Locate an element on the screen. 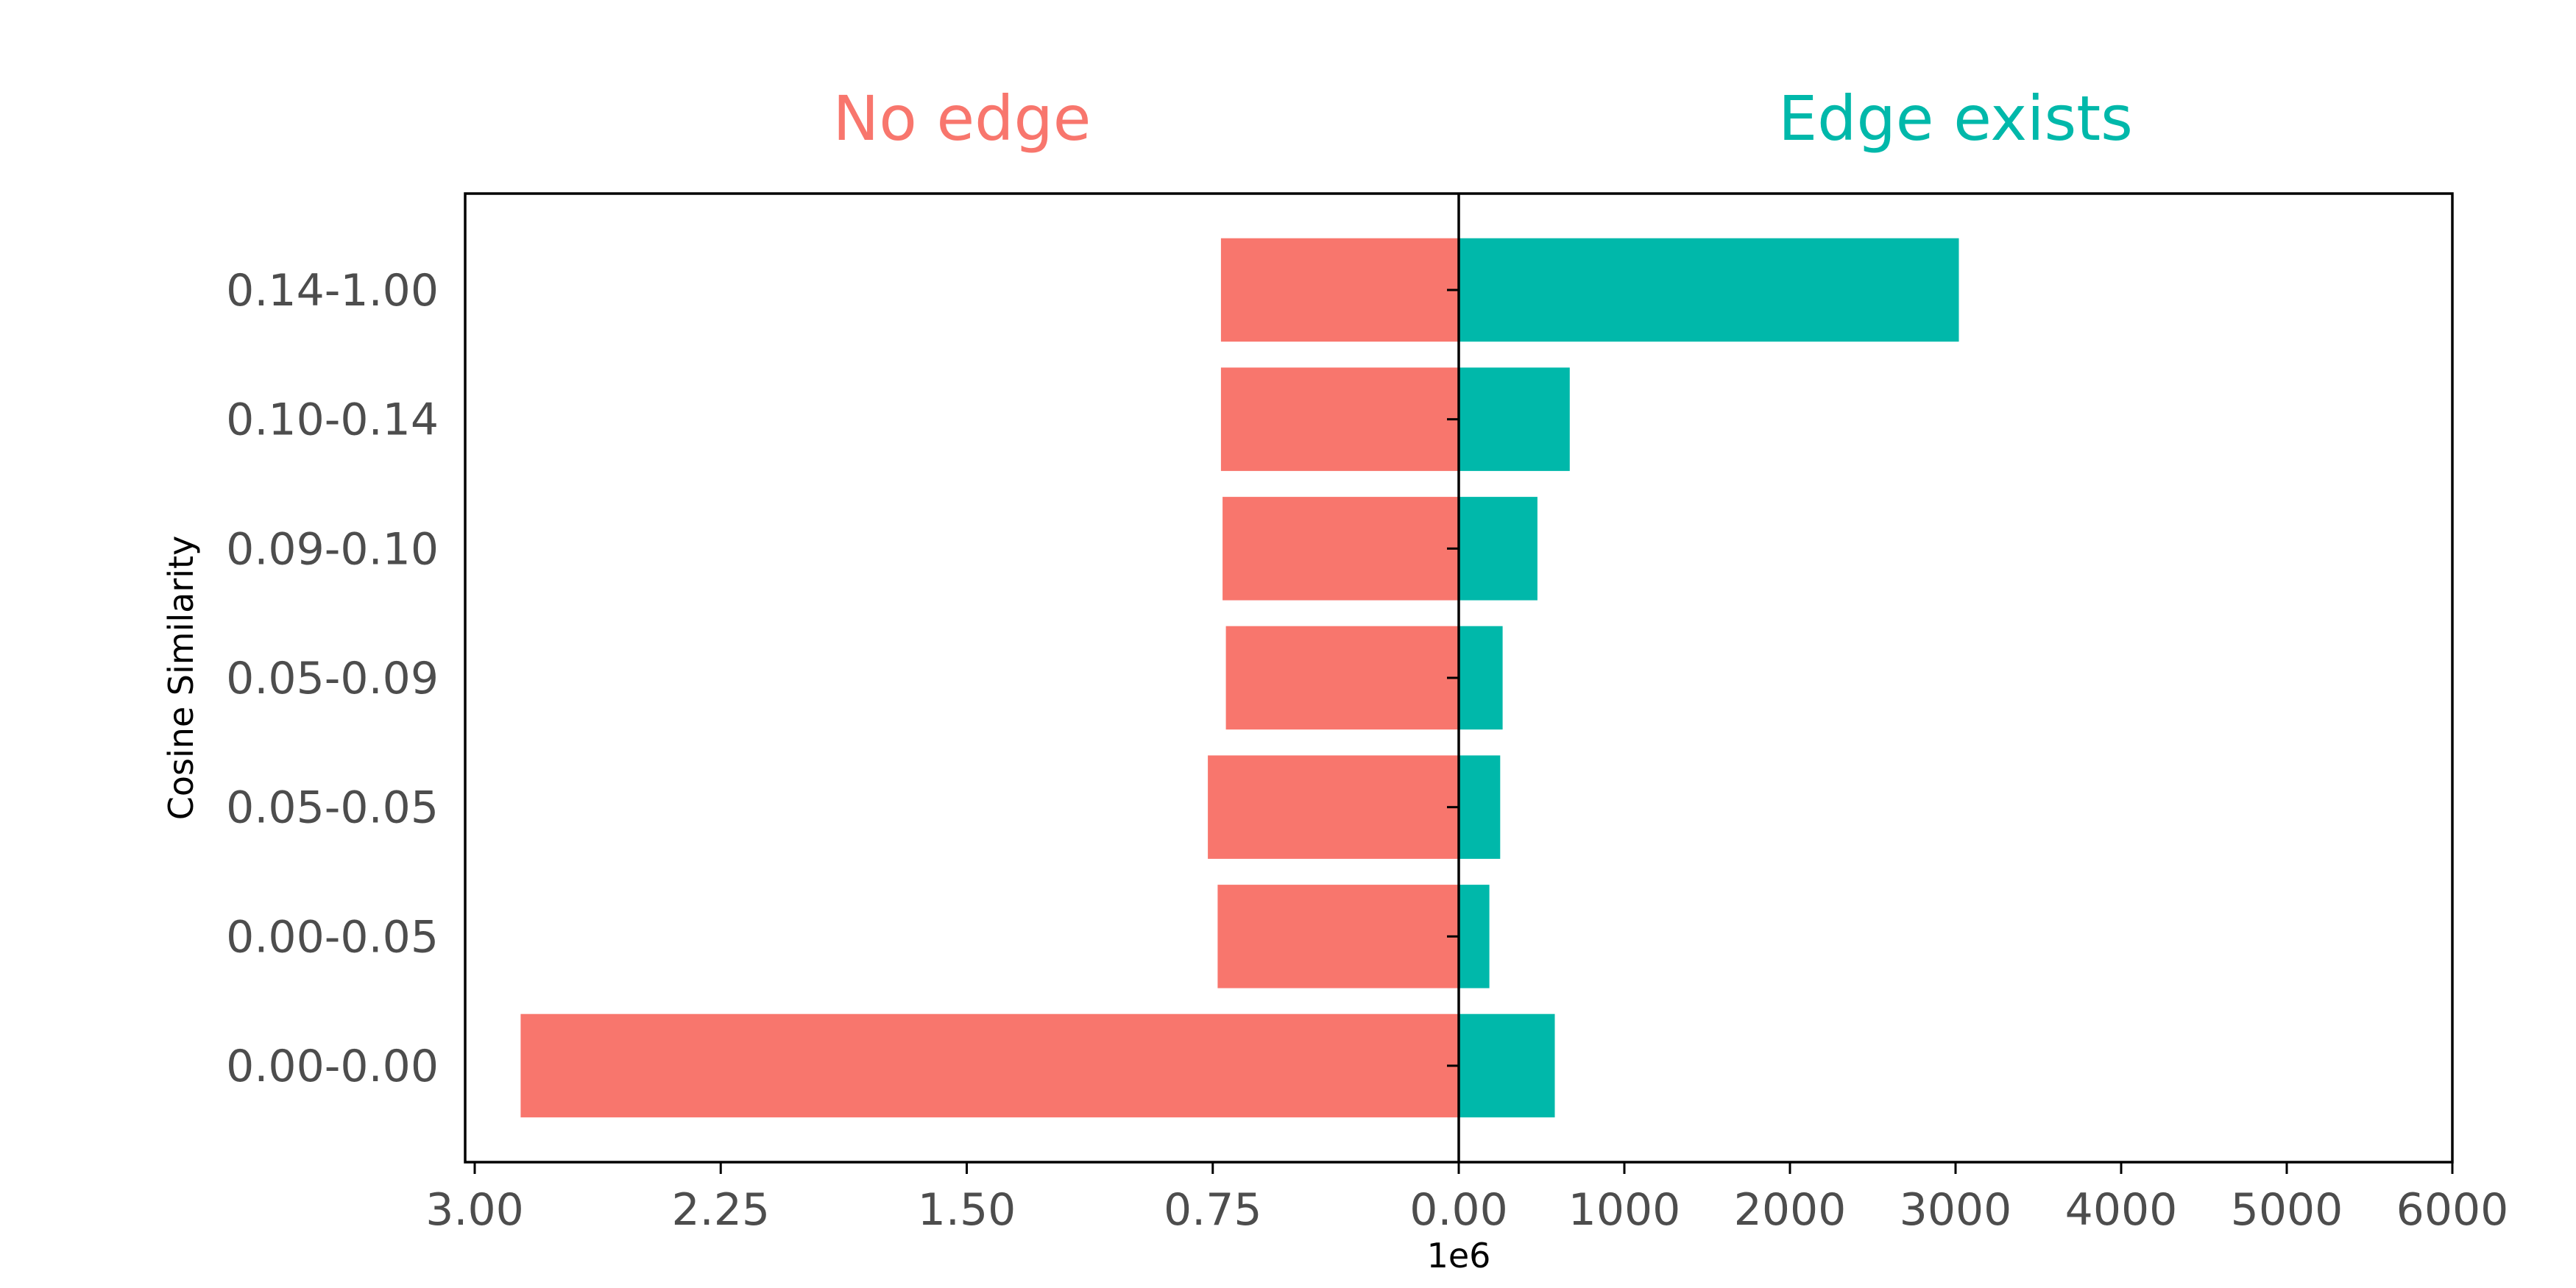 This screenshot has height=1288, width=2576. y-tick-label: 0.05-0.09 is located at coordinates (332, 678).